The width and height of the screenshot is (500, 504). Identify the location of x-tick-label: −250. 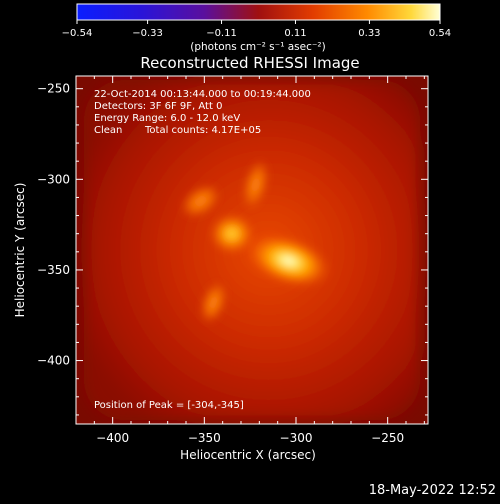
(387, 438).